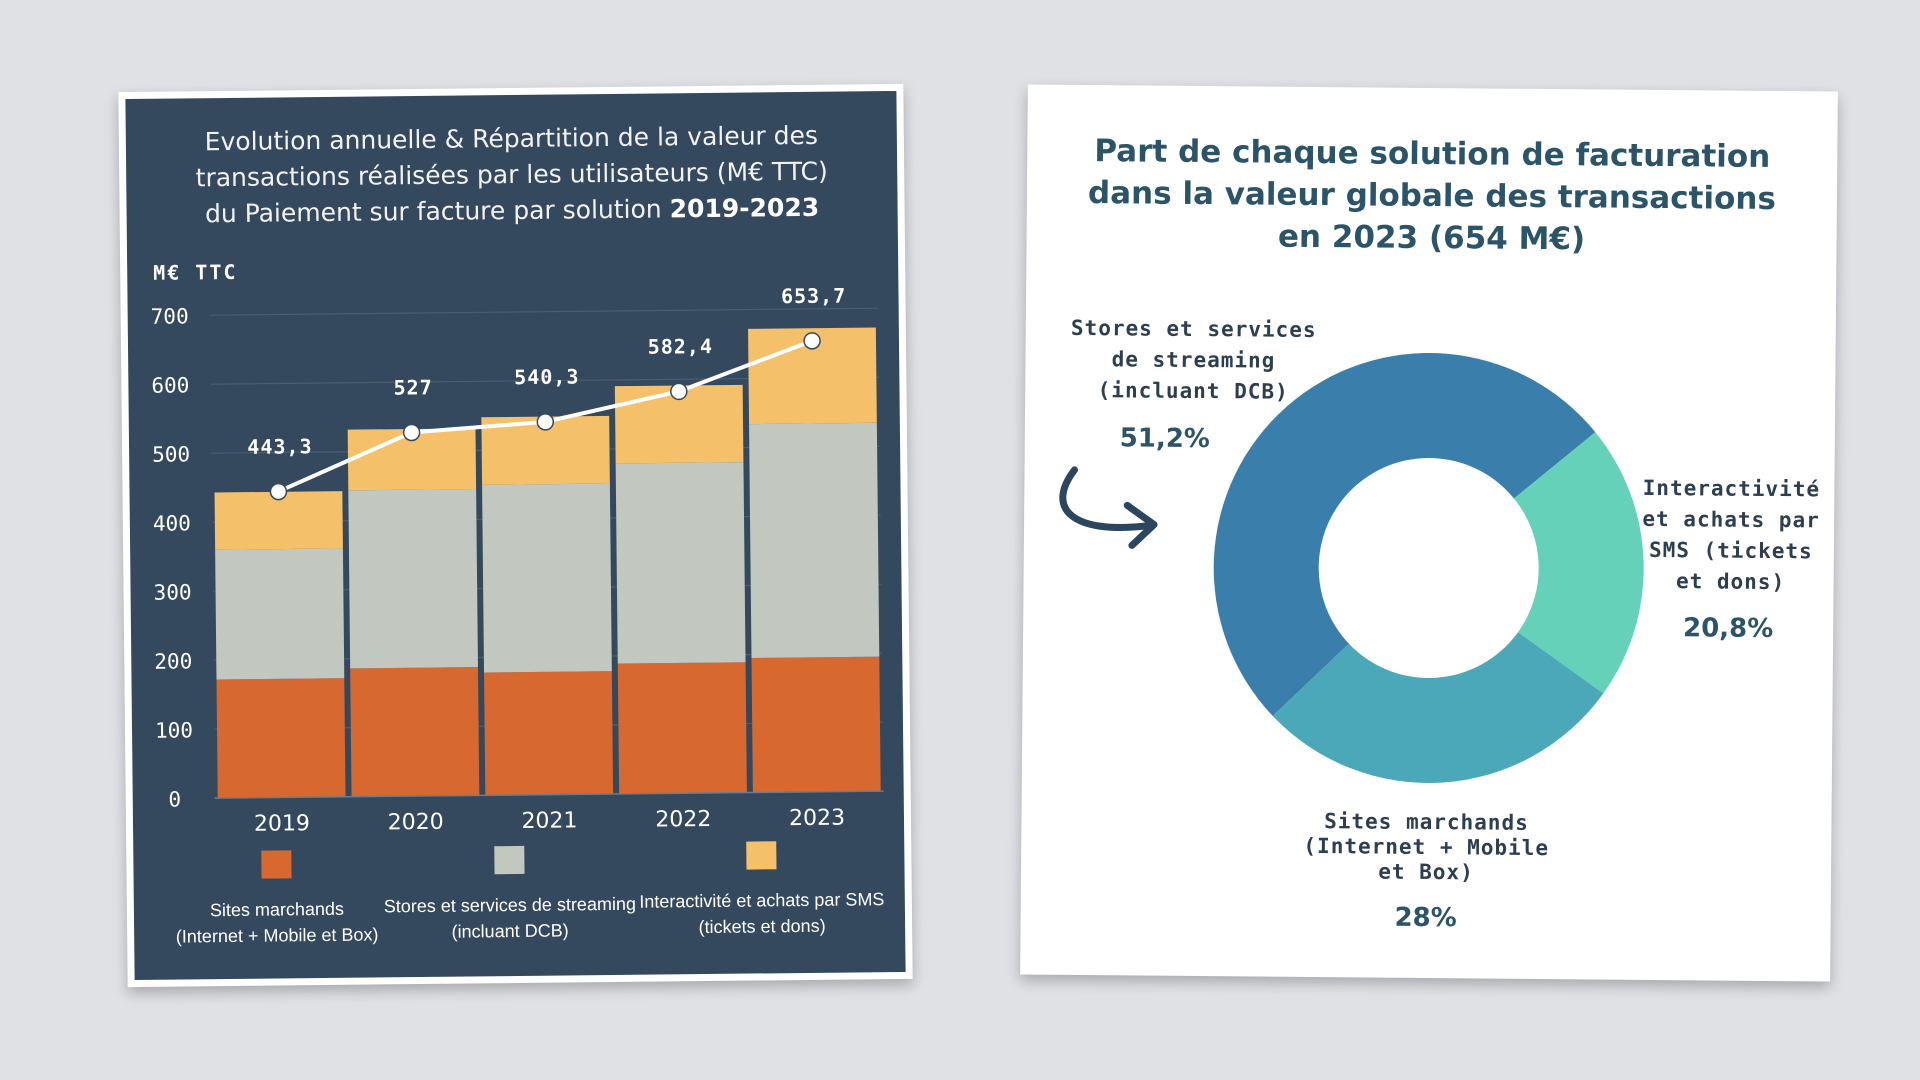 Image resolution: width=1920 pixels, height=1080 pixels. Describe the element at coordinates (761, 926) in the screenshot. I see `legend-label-line-2: (tickets et dons)` at that location.